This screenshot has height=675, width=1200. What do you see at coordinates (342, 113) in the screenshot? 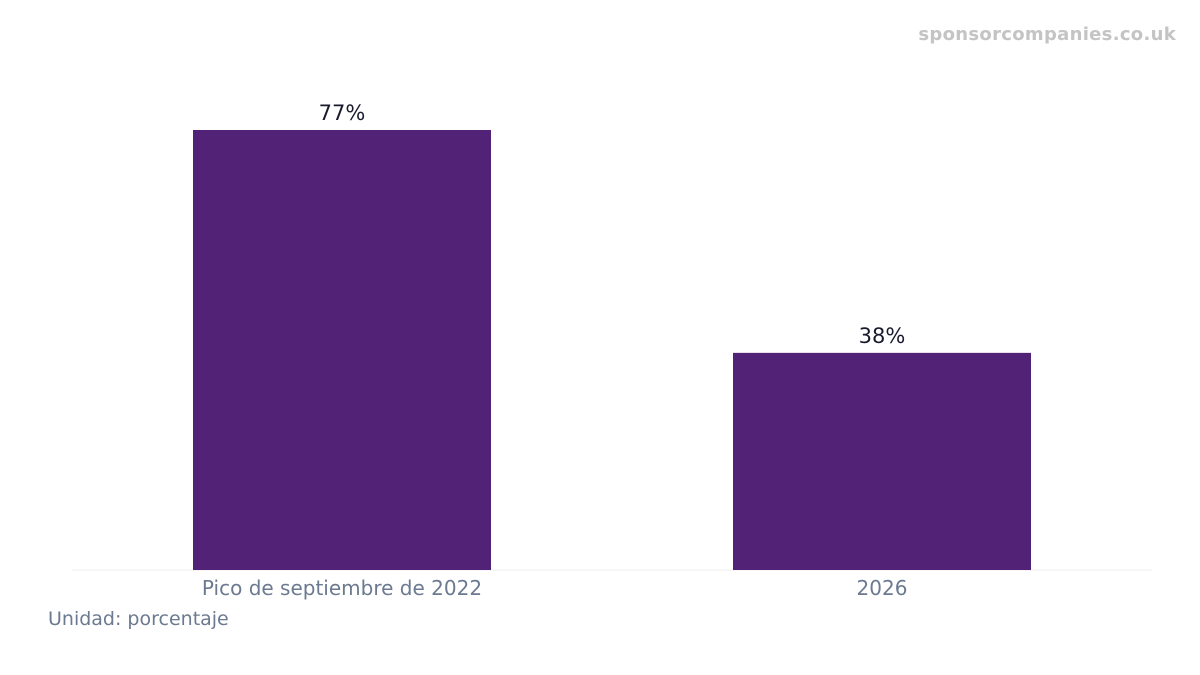
I see `value-label-0: 77%` at bounding box center [342, 113].